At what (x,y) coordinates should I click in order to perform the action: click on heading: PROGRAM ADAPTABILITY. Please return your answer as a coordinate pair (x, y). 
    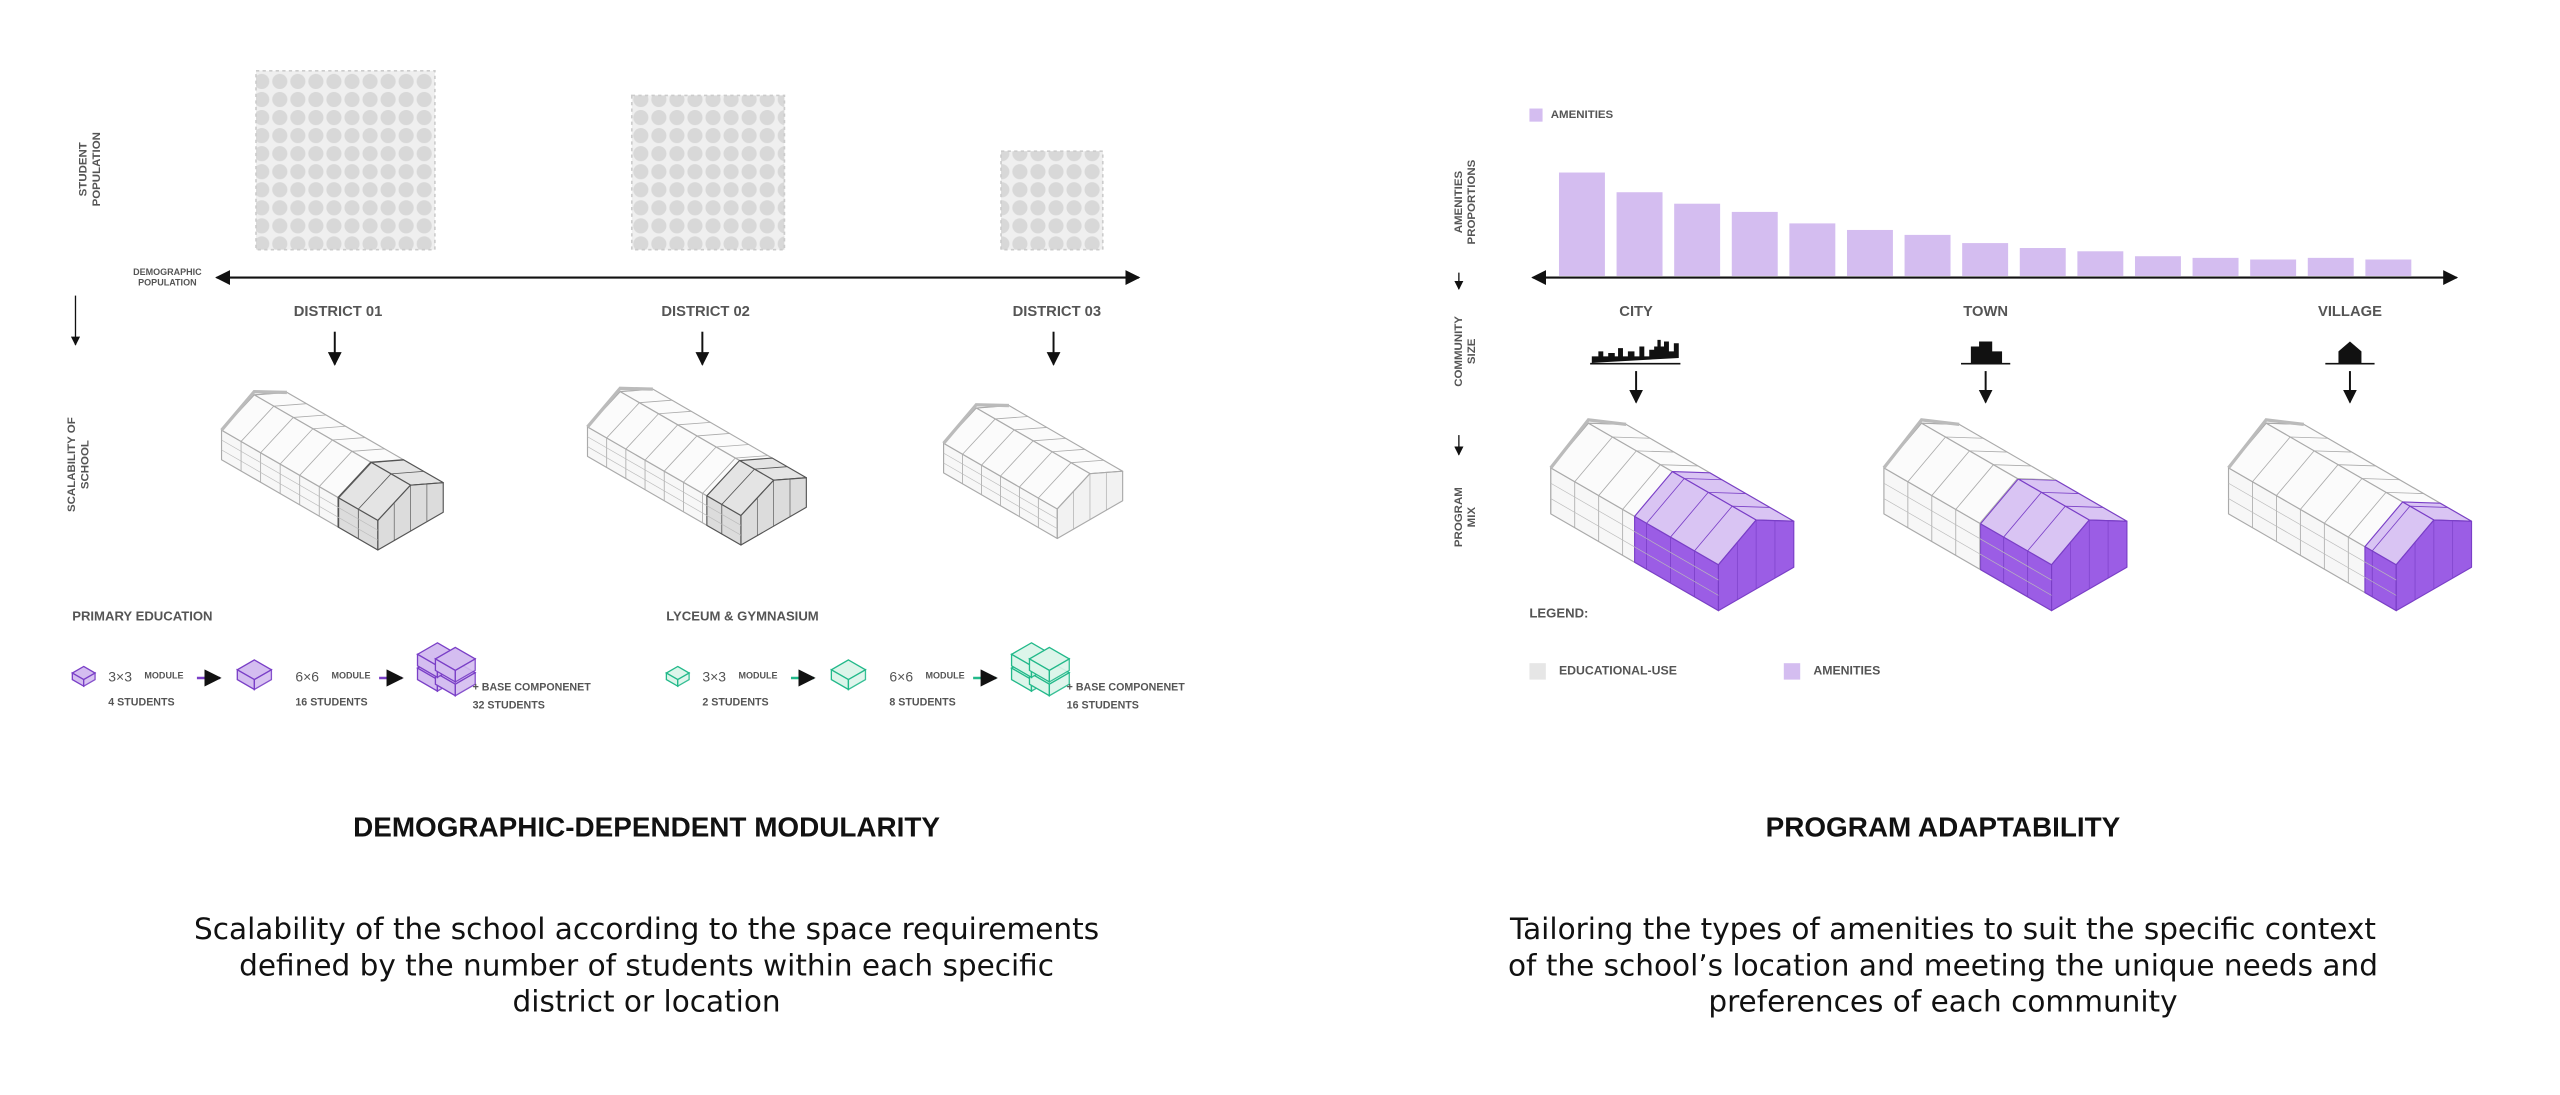
    Looking at the image, I should click on (1943, 826).